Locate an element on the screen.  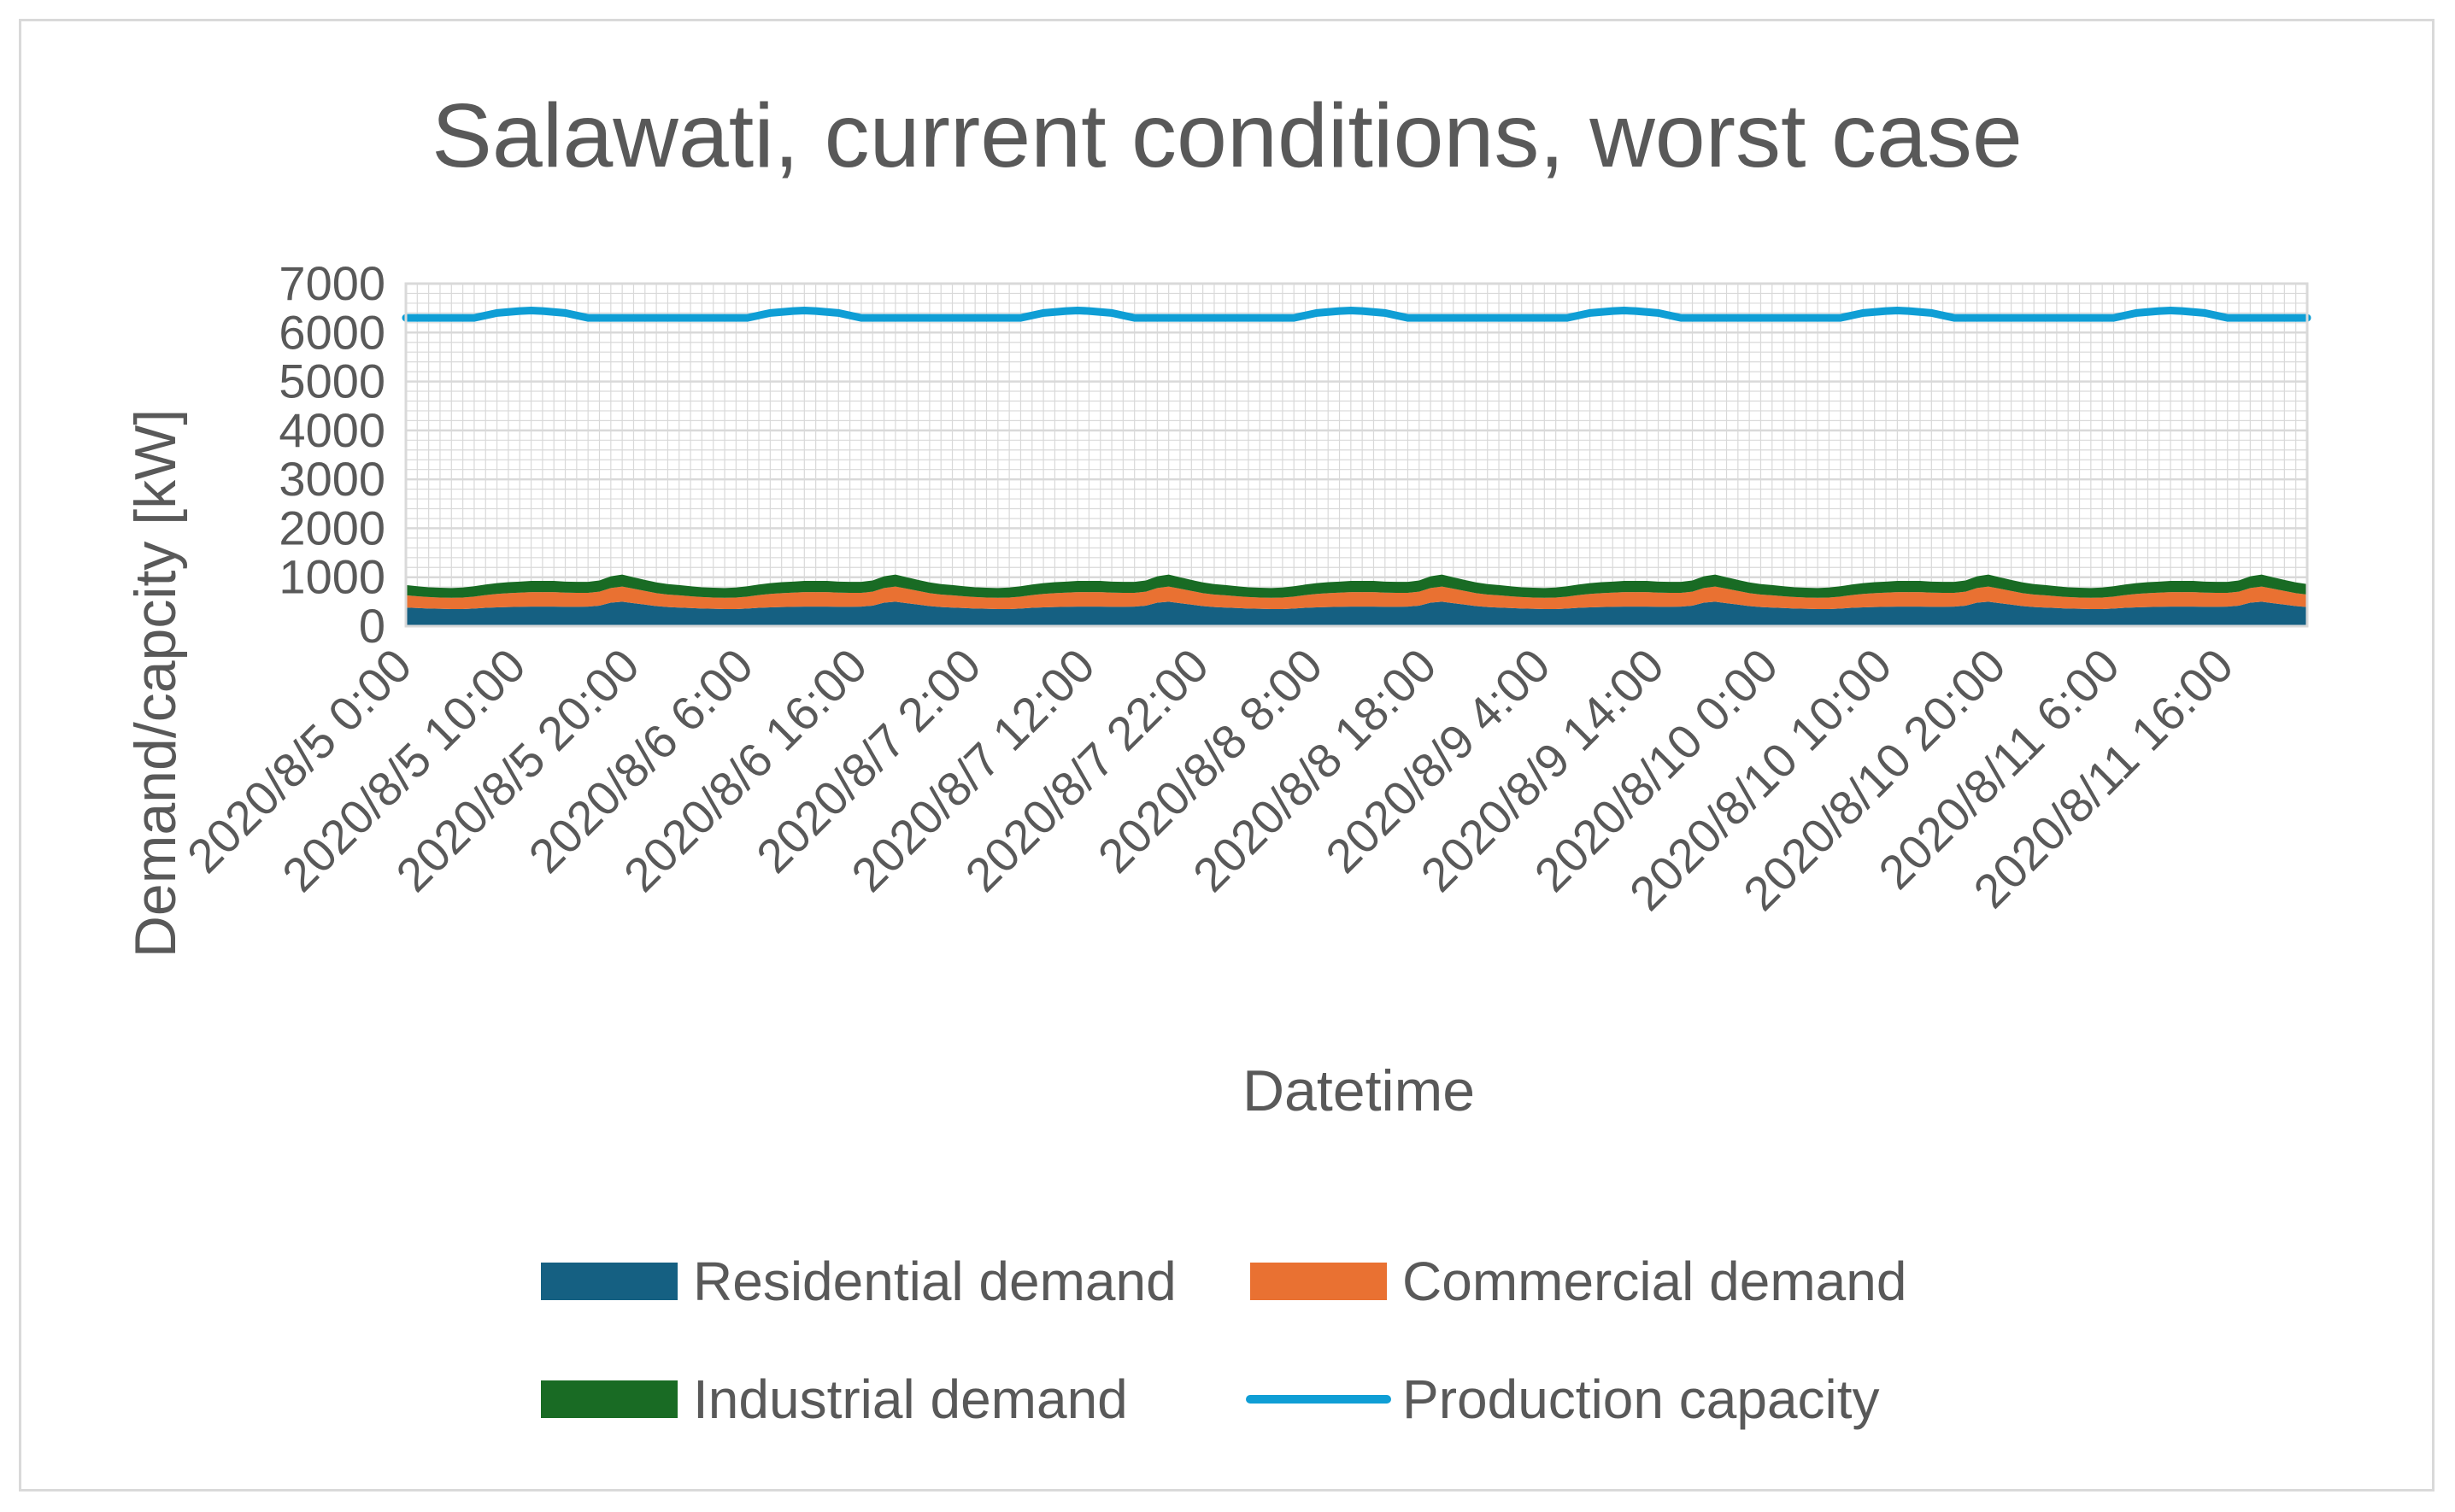
y-tick-label: 5000 is located at coordinates (332, 381).